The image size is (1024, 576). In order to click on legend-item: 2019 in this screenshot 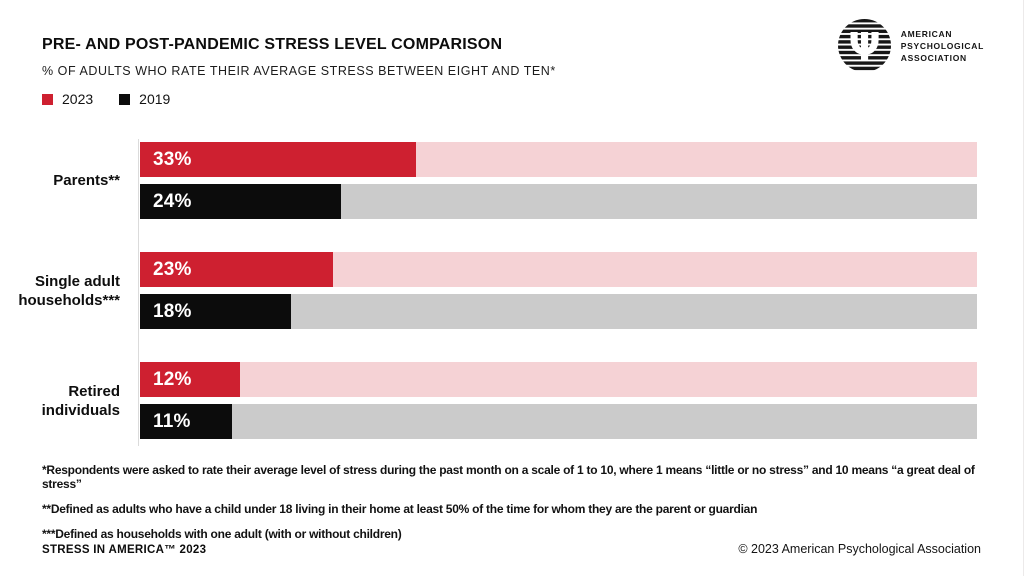, I will do `click(144, 99)`.